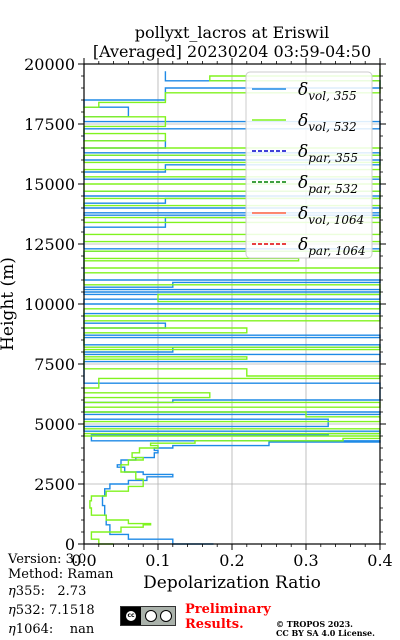  Describe the element at coordinates (82, 629) in the screenshot. I see `eta1064-value: nan` at that location.